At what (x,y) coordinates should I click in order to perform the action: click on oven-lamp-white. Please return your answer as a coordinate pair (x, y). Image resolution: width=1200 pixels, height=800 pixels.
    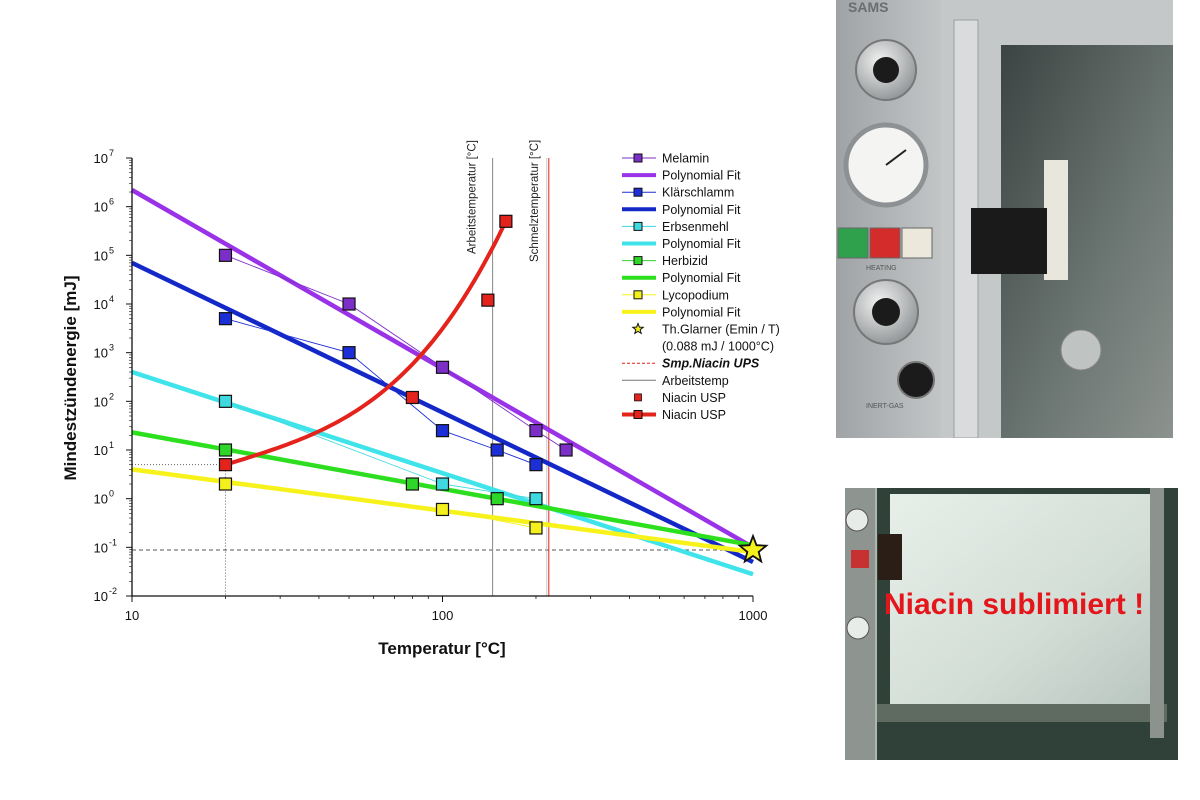
    Looking at the image, I should click on (917, 243).